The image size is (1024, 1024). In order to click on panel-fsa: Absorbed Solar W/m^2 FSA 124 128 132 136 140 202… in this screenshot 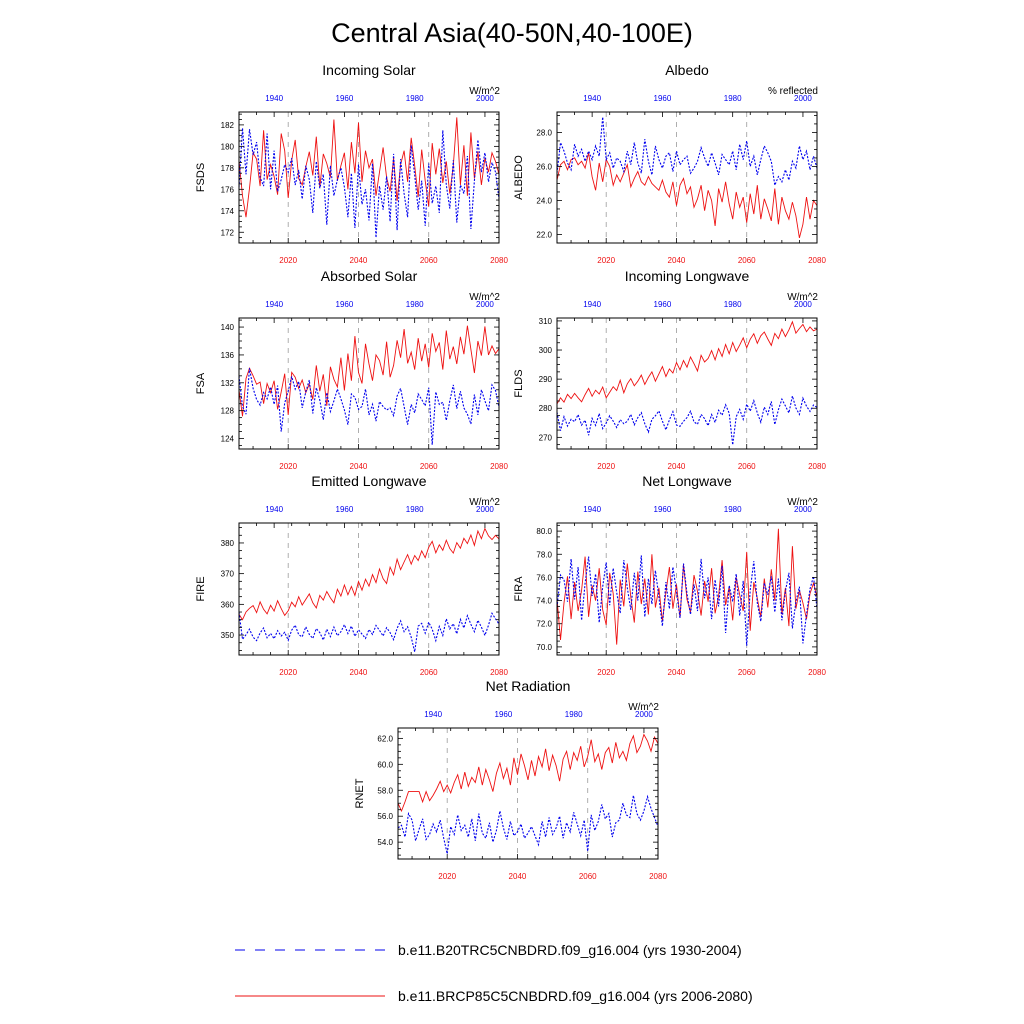, I will do `click(351, 369)`.